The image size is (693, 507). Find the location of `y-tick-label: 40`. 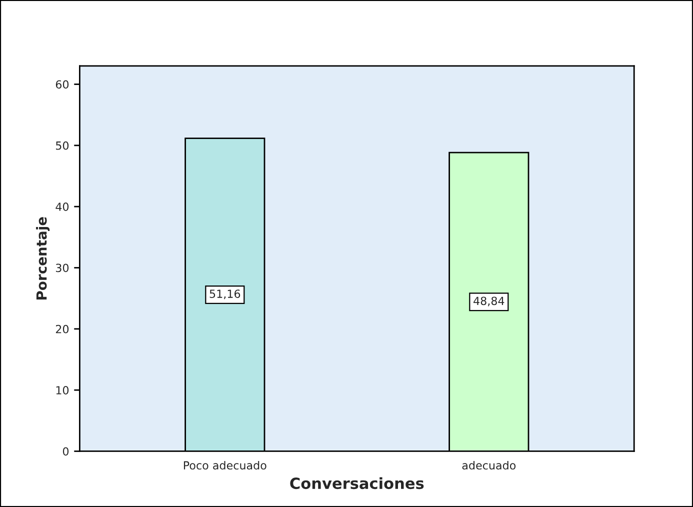

y-tick-label: 40 is located at coordinates (62, 206).